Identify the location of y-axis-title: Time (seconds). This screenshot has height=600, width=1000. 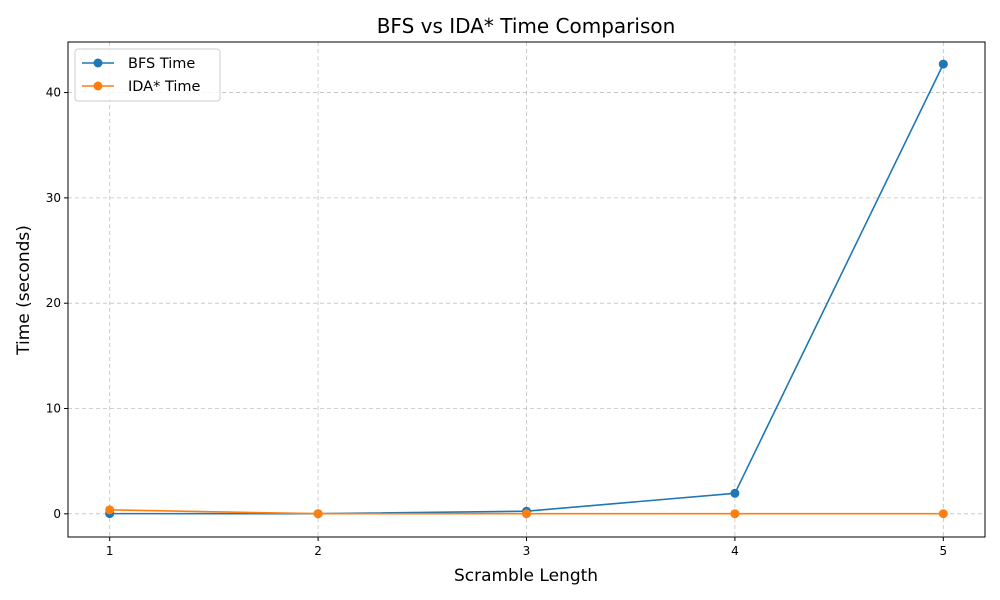
(24, 290).